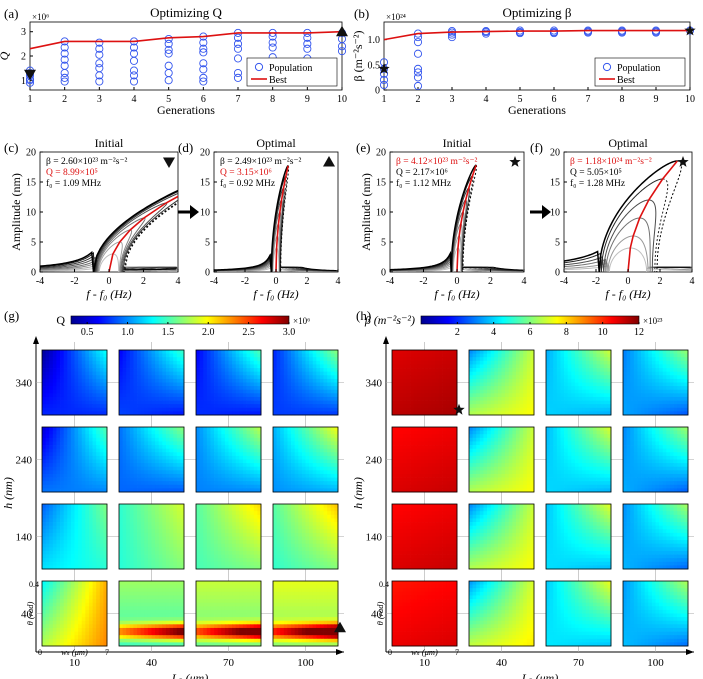 Image resolution: width=703 pixels, height=679 pixels. Describe the element at coordinates (205, 213) in the screenshot. I see `y-tick-label: 10` at that location.